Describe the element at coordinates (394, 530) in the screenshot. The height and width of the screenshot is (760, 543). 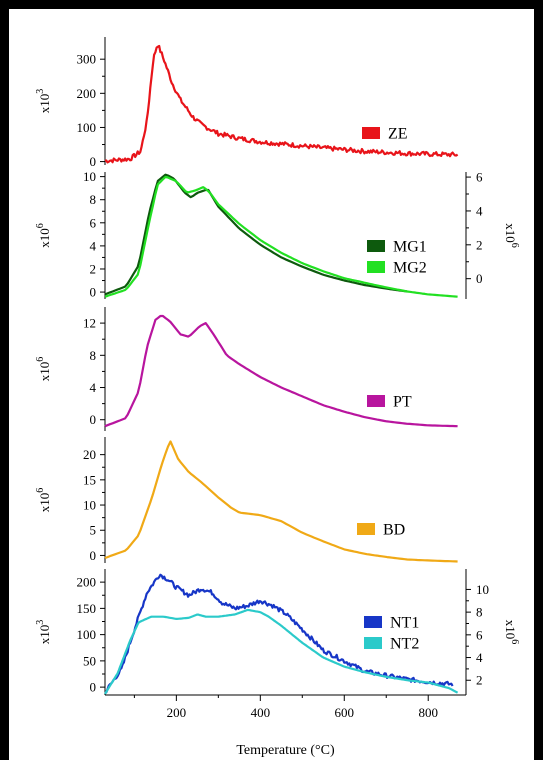
I see `legend-label-bd: BD` at that location.